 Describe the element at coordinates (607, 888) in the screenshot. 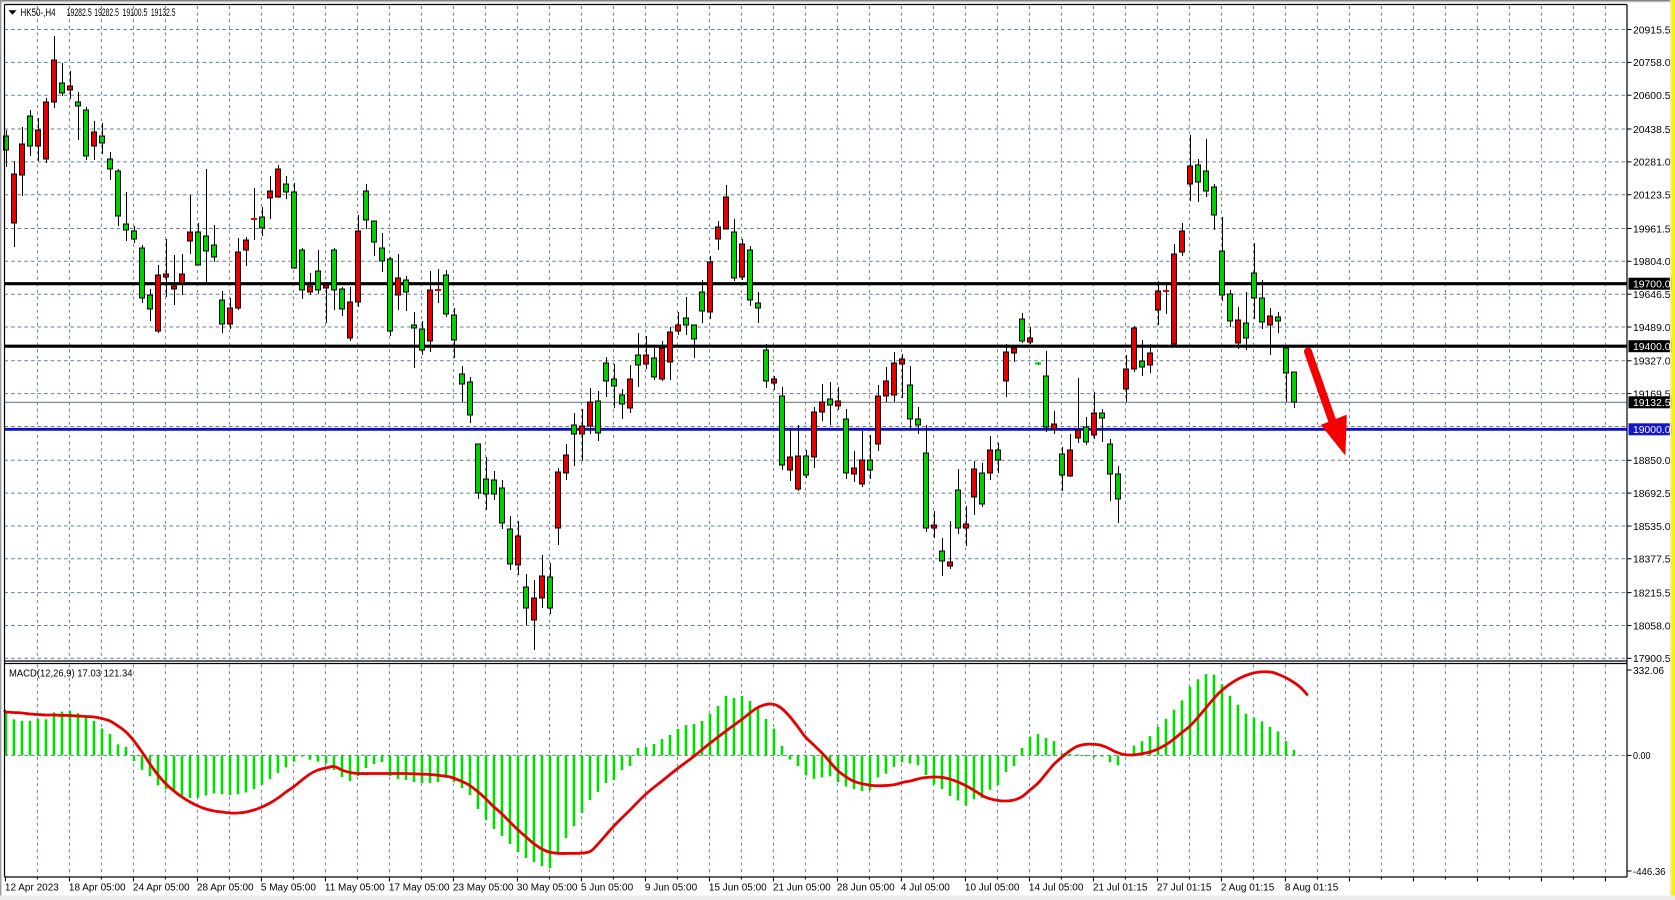

I see `svg-text: 5 Jun 05:00` at that location.